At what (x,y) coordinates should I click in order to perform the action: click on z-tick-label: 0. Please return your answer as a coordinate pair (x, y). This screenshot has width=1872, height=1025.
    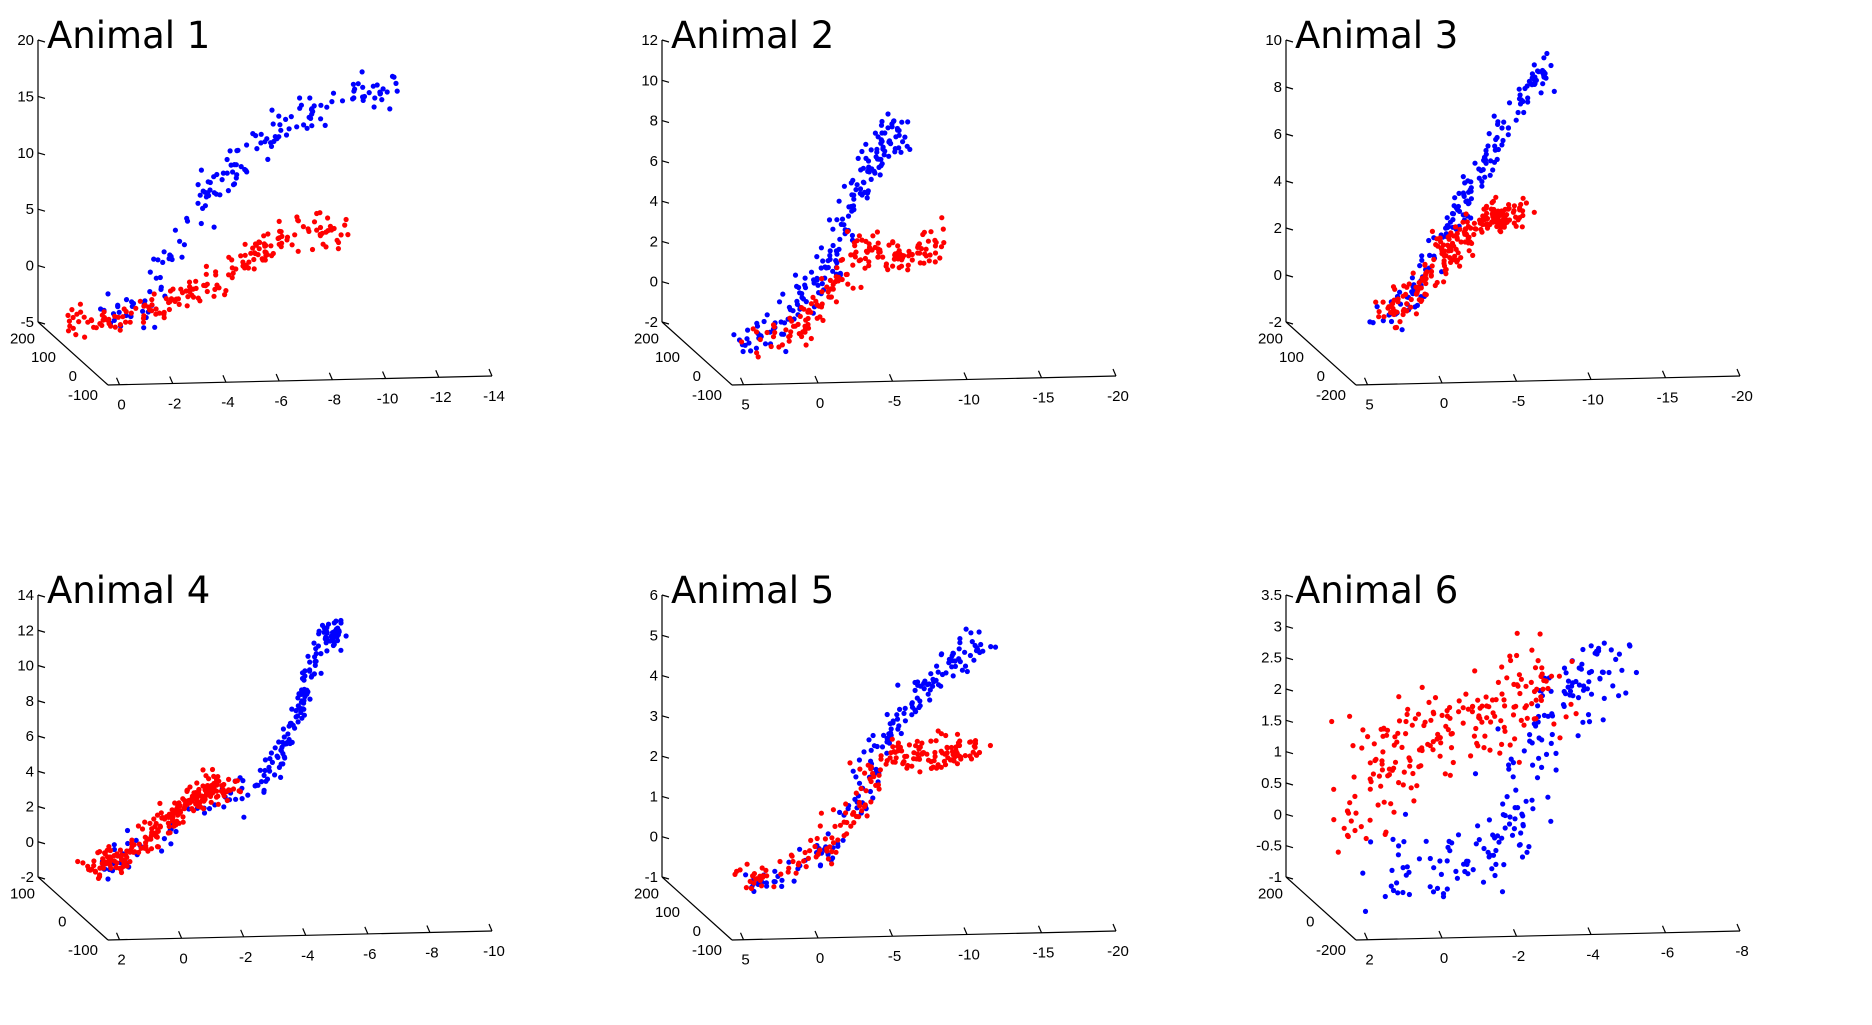
    Looking at the image, I should click on (654, 282).